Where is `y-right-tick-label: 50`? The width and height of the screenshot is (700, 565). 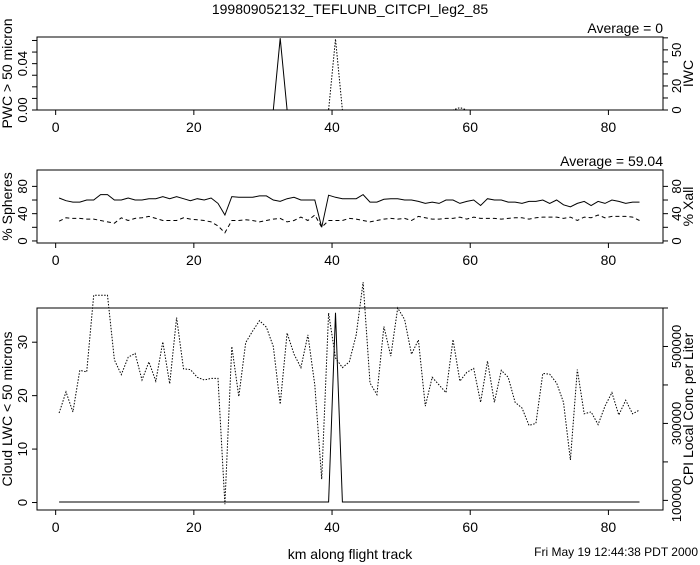
y-right-tick-label: 50 is located at coordinates (676, 50).